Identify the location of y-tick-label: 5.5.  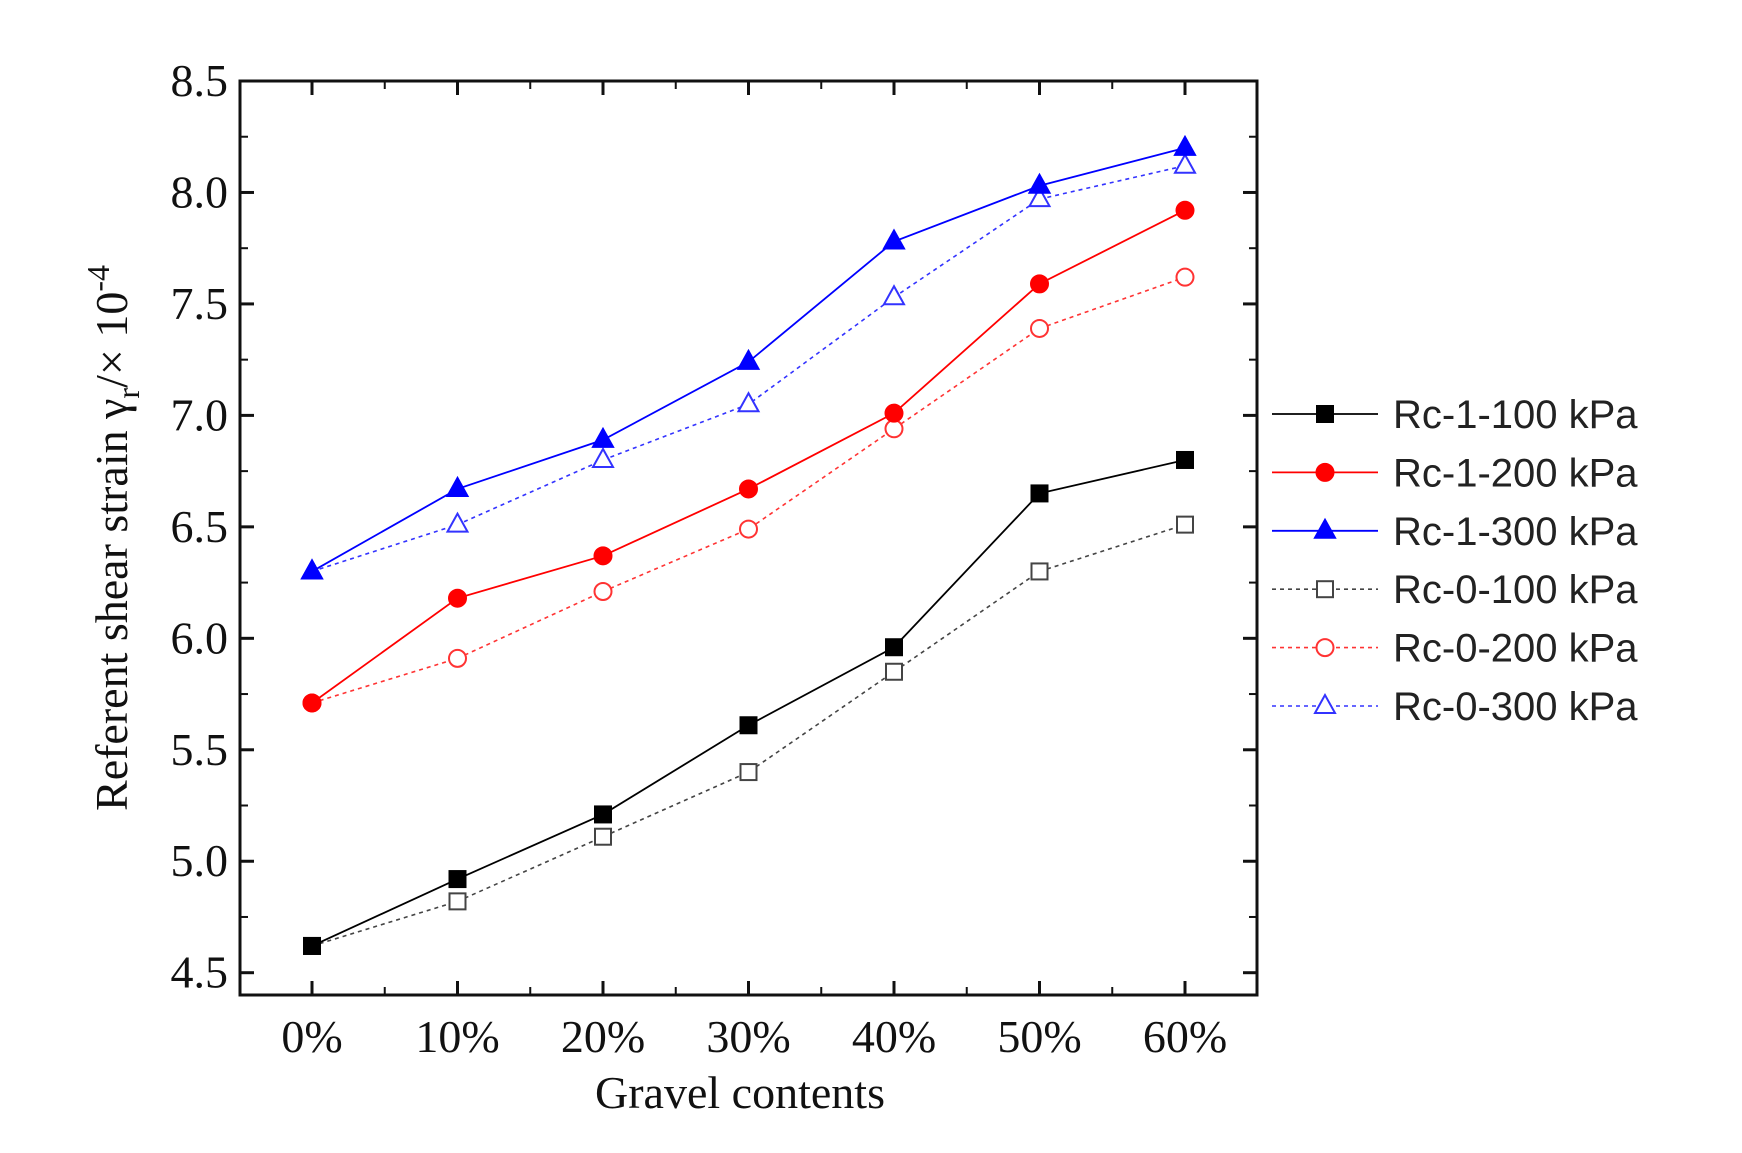
(200, 749).